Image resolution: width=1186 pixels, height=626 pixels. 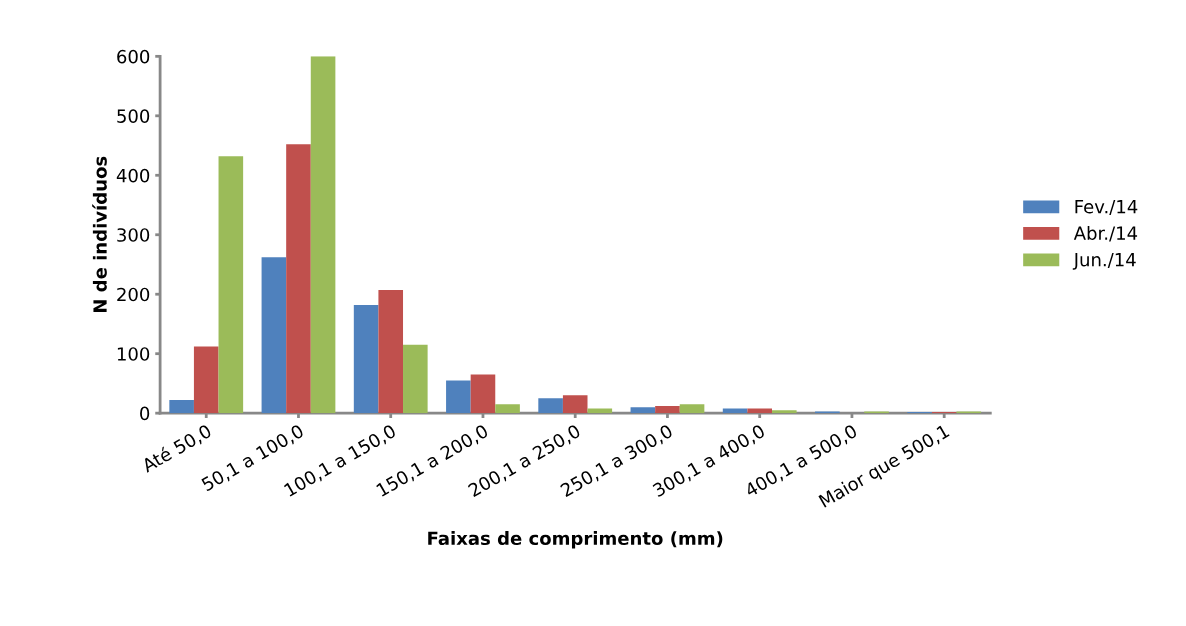 What do you see at coordinates (133, 175) in the screenshot?
I see `y-tick-label: 400` at bounding box center [133, 175].